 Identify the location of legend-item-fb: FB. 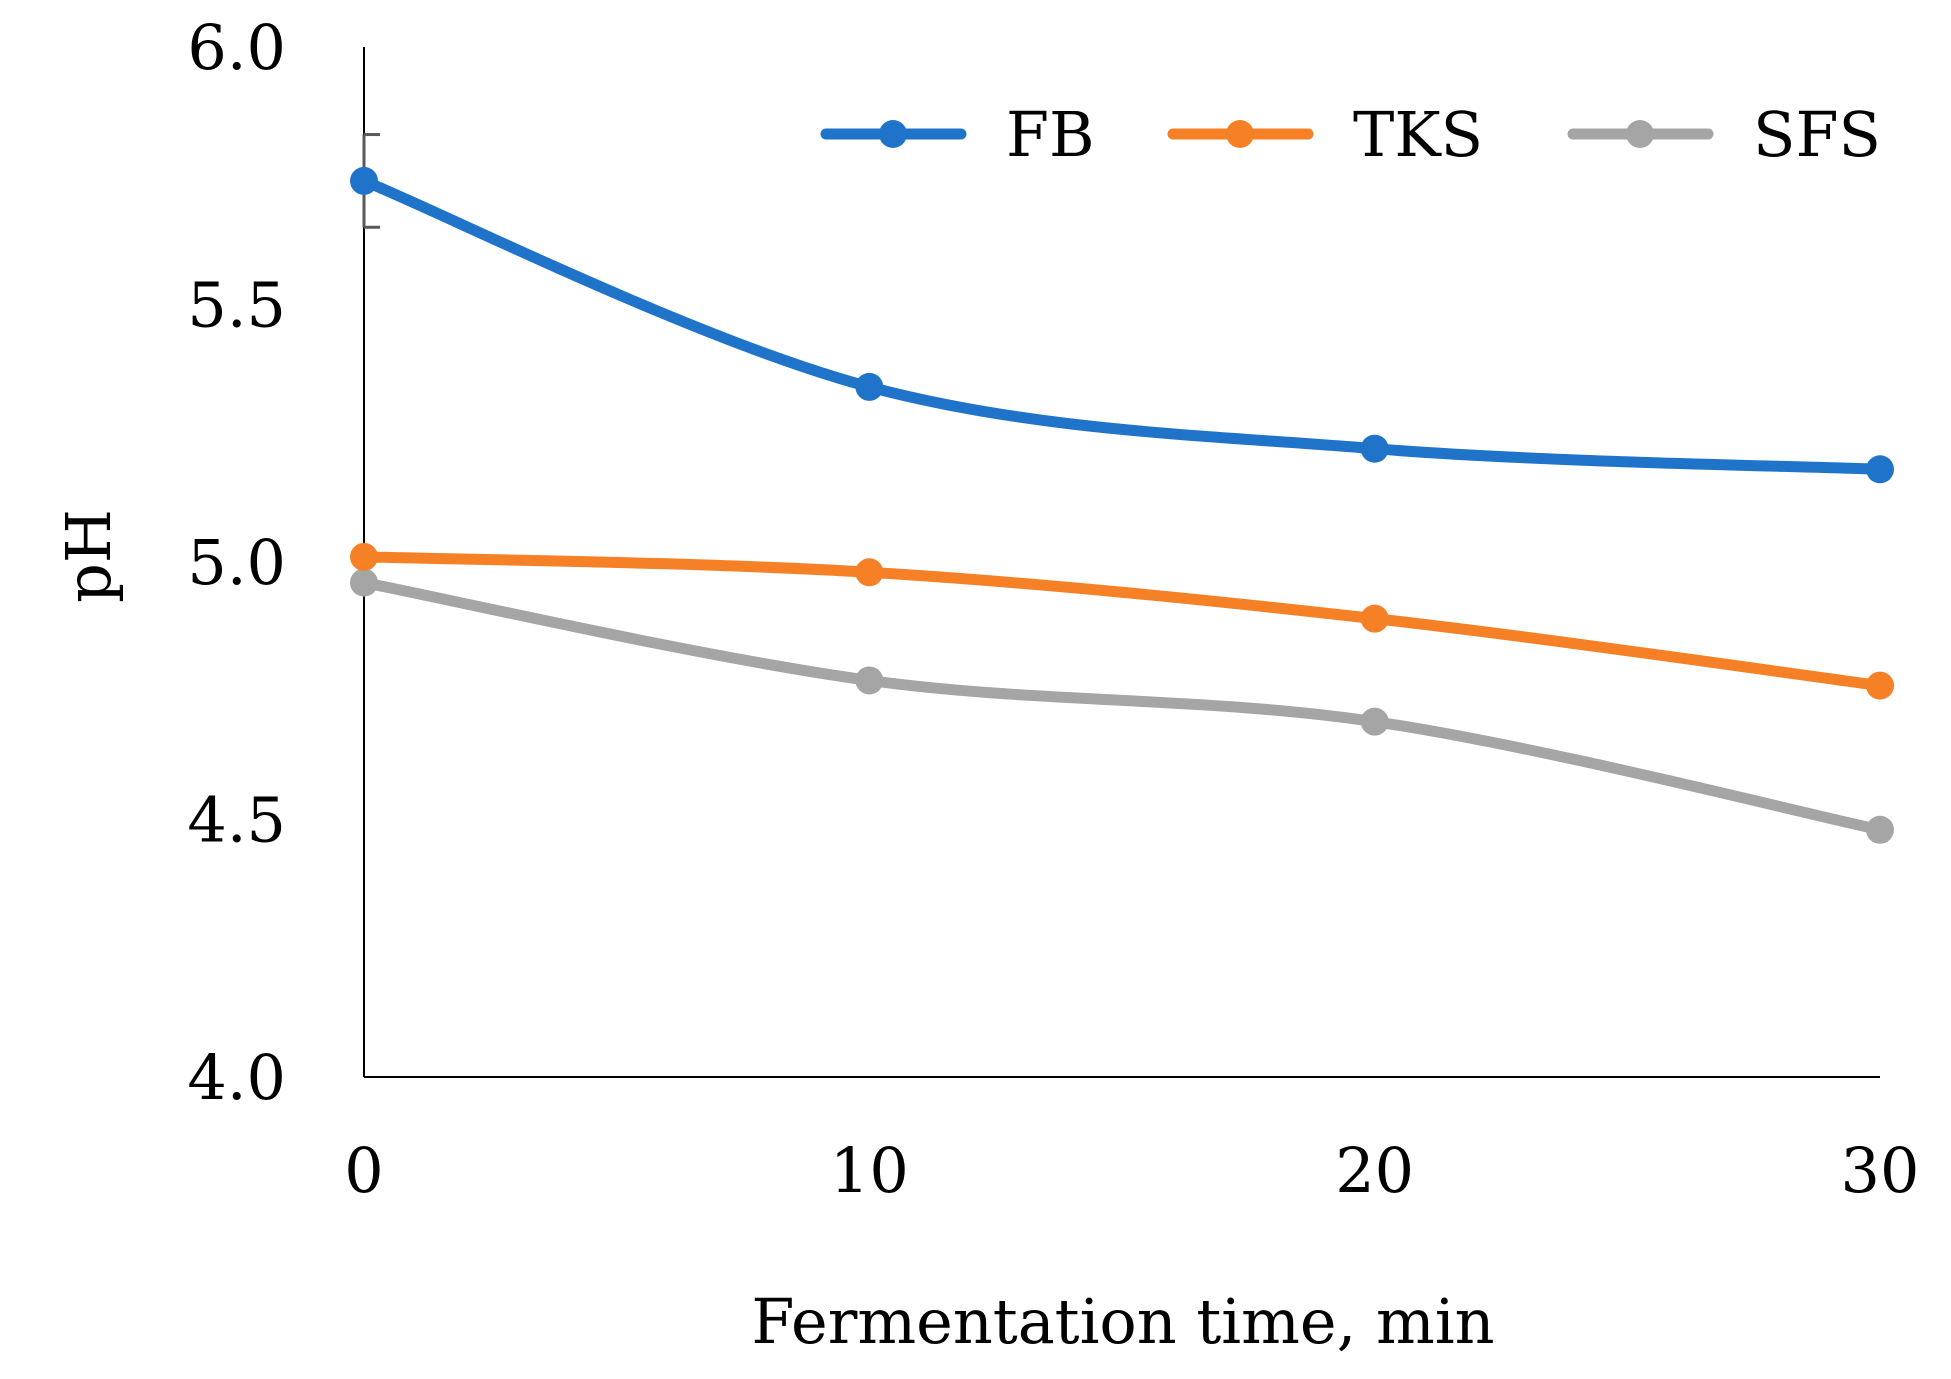
(957, 134).